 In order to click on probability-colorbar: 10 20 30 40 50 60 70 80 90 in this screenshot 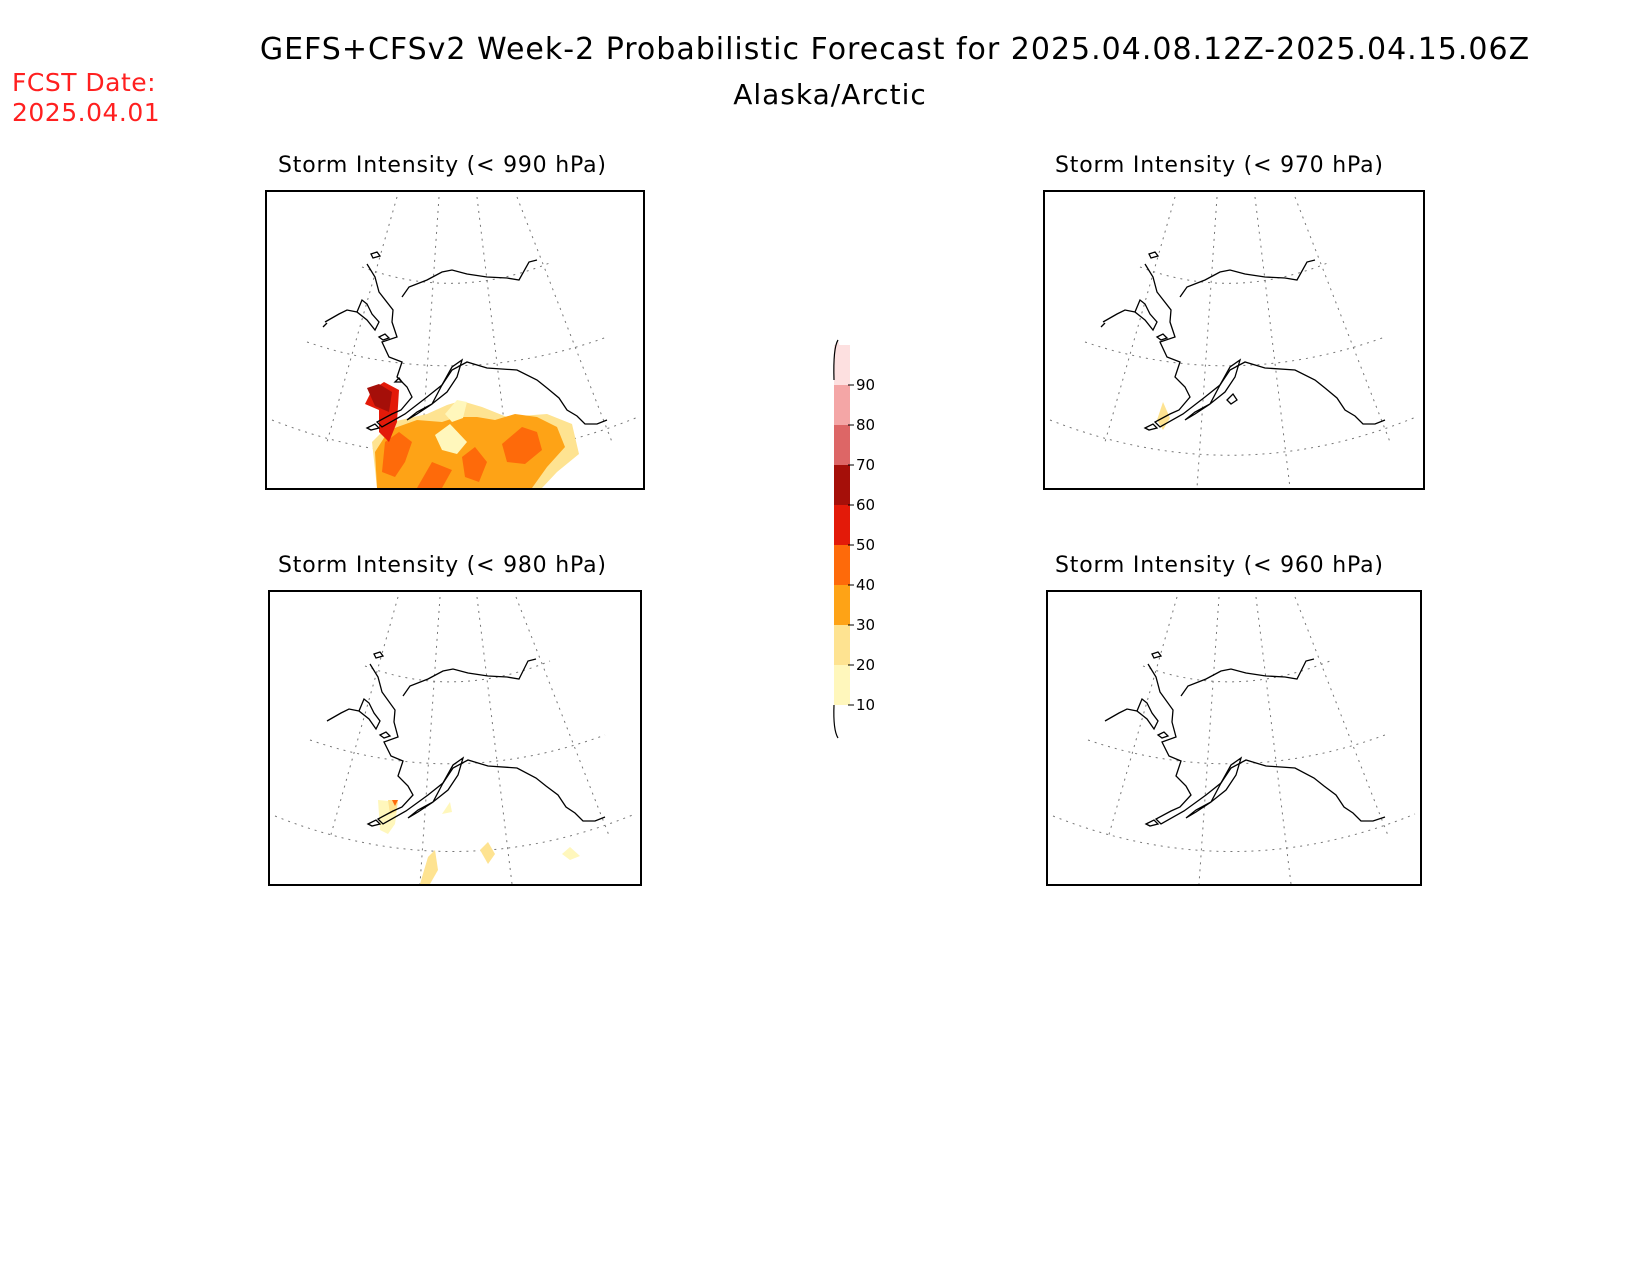, I will do `click(854, 539)`.